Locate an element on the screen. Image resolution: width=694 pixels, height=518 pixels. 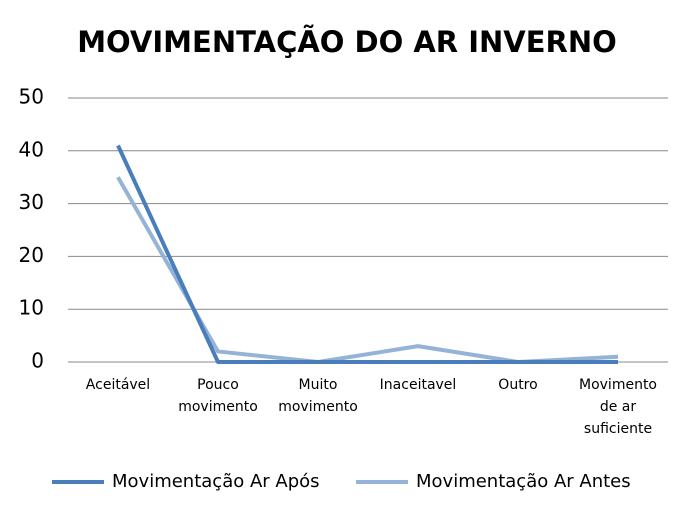
x-tick-label: Pouco movimento is located at coordinates (218, 396).